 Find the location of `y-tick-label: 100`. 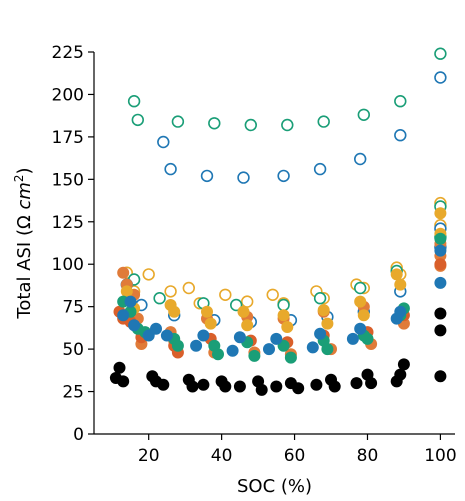

y-tick-label: 100 is located at coordinates (68, 265).